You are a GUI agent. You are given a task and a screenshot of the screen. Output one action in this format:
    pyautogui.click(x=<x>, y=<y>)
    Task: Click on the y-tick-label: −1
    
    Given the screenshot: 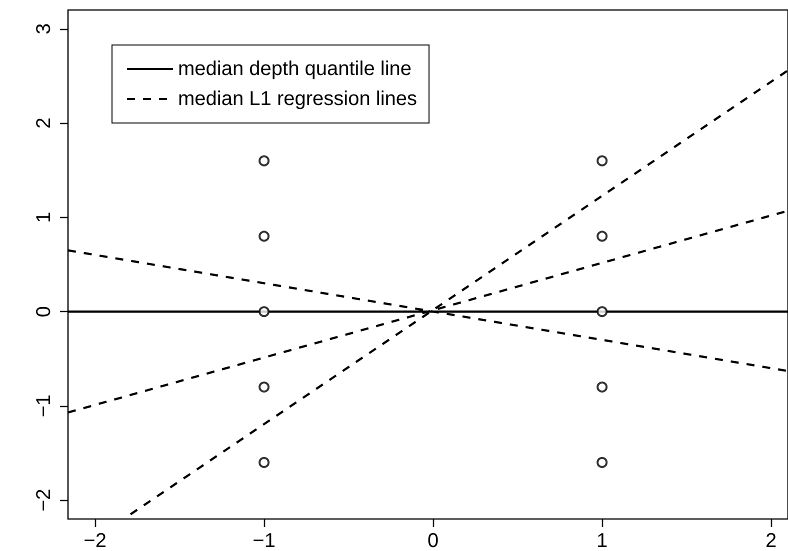 What is the action you would take?
    pyautogui.click(x=44, y=406)
    